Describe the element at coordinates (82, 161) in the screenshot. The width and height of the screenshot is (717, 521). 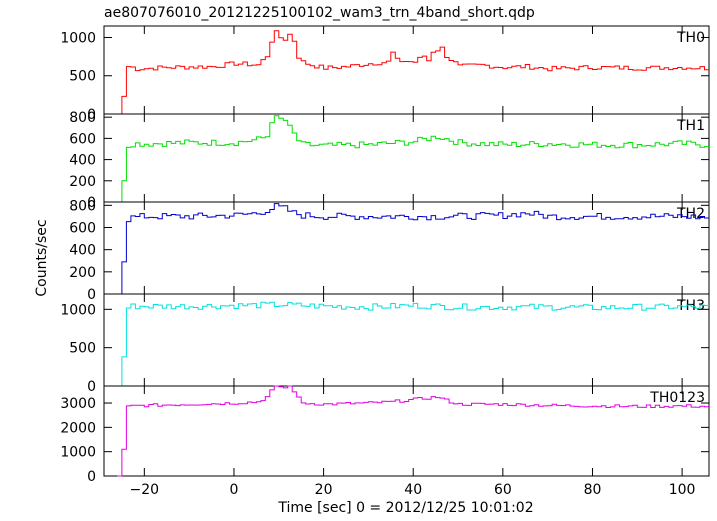
I see `y-tick-label-TH1-400: 400` at that location.